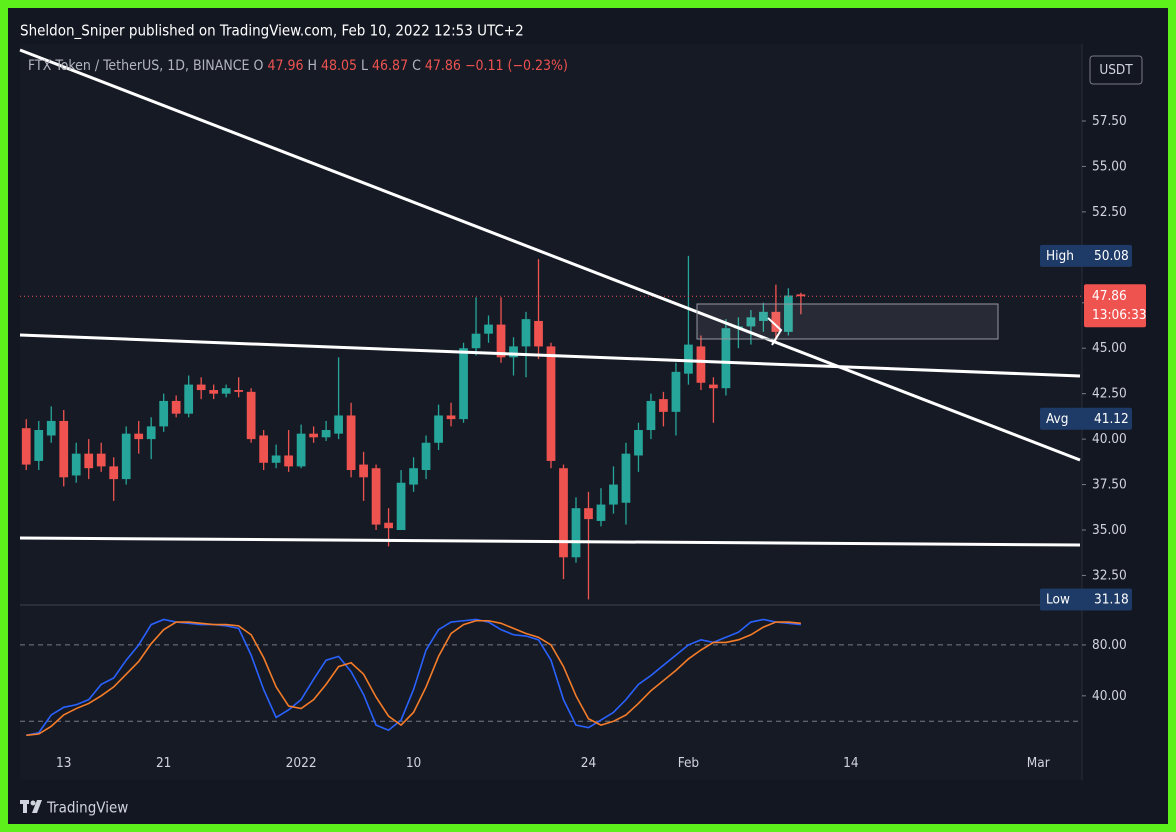 The image size is (1176, 832). I want to click on ohlc-label: O, so click(258, 66).